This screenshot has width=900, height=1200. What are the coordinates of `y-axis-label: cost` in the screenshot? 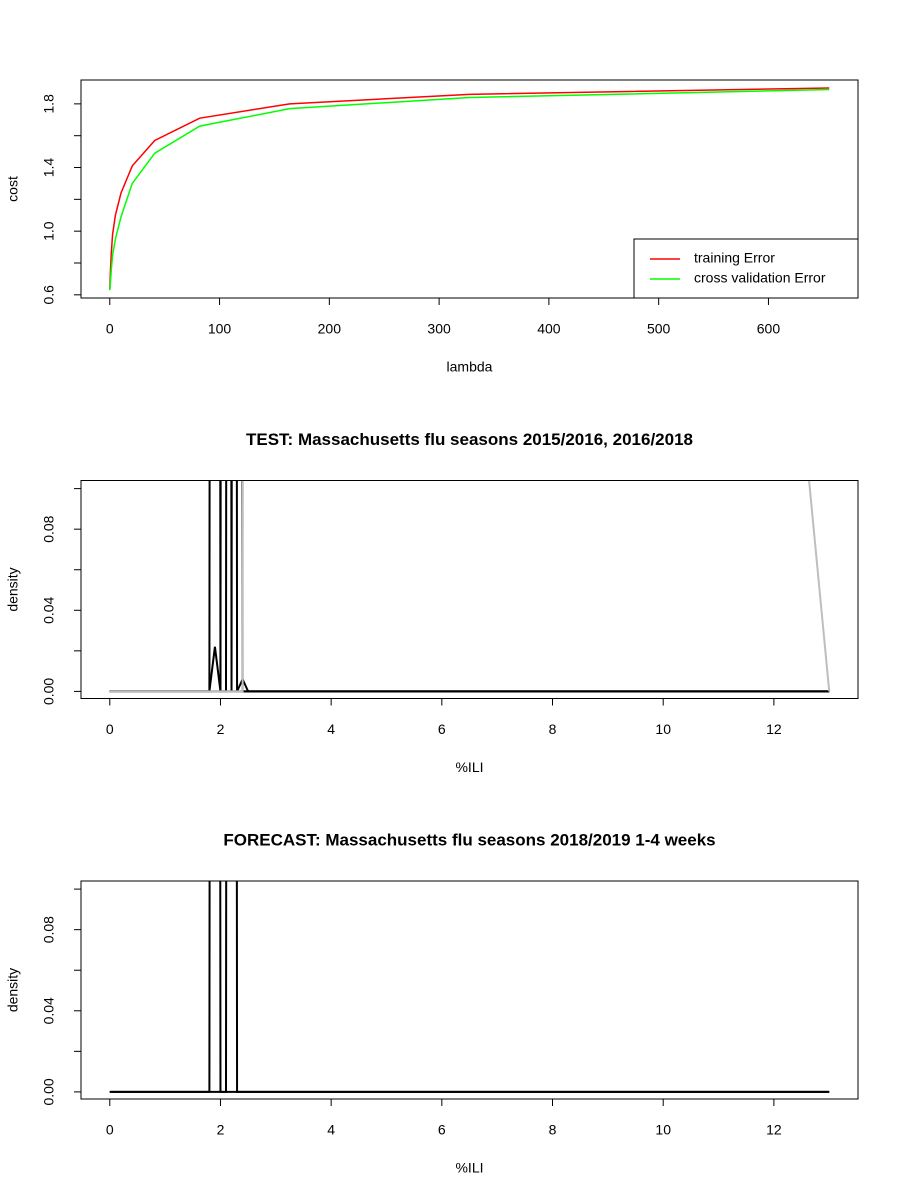 It's located at (13, 189).